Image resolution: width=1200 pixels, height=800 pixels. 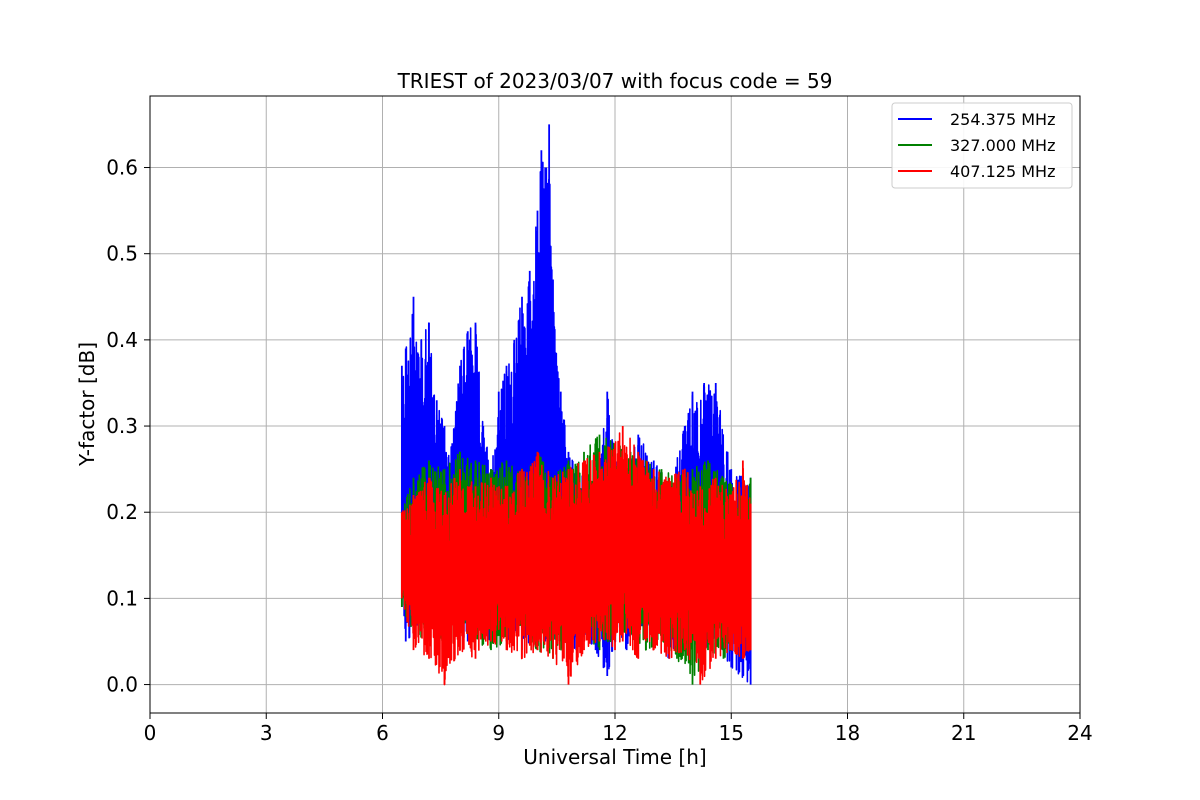 I want to click on y-tick-label: 0.1, so click(x=122, y=598).